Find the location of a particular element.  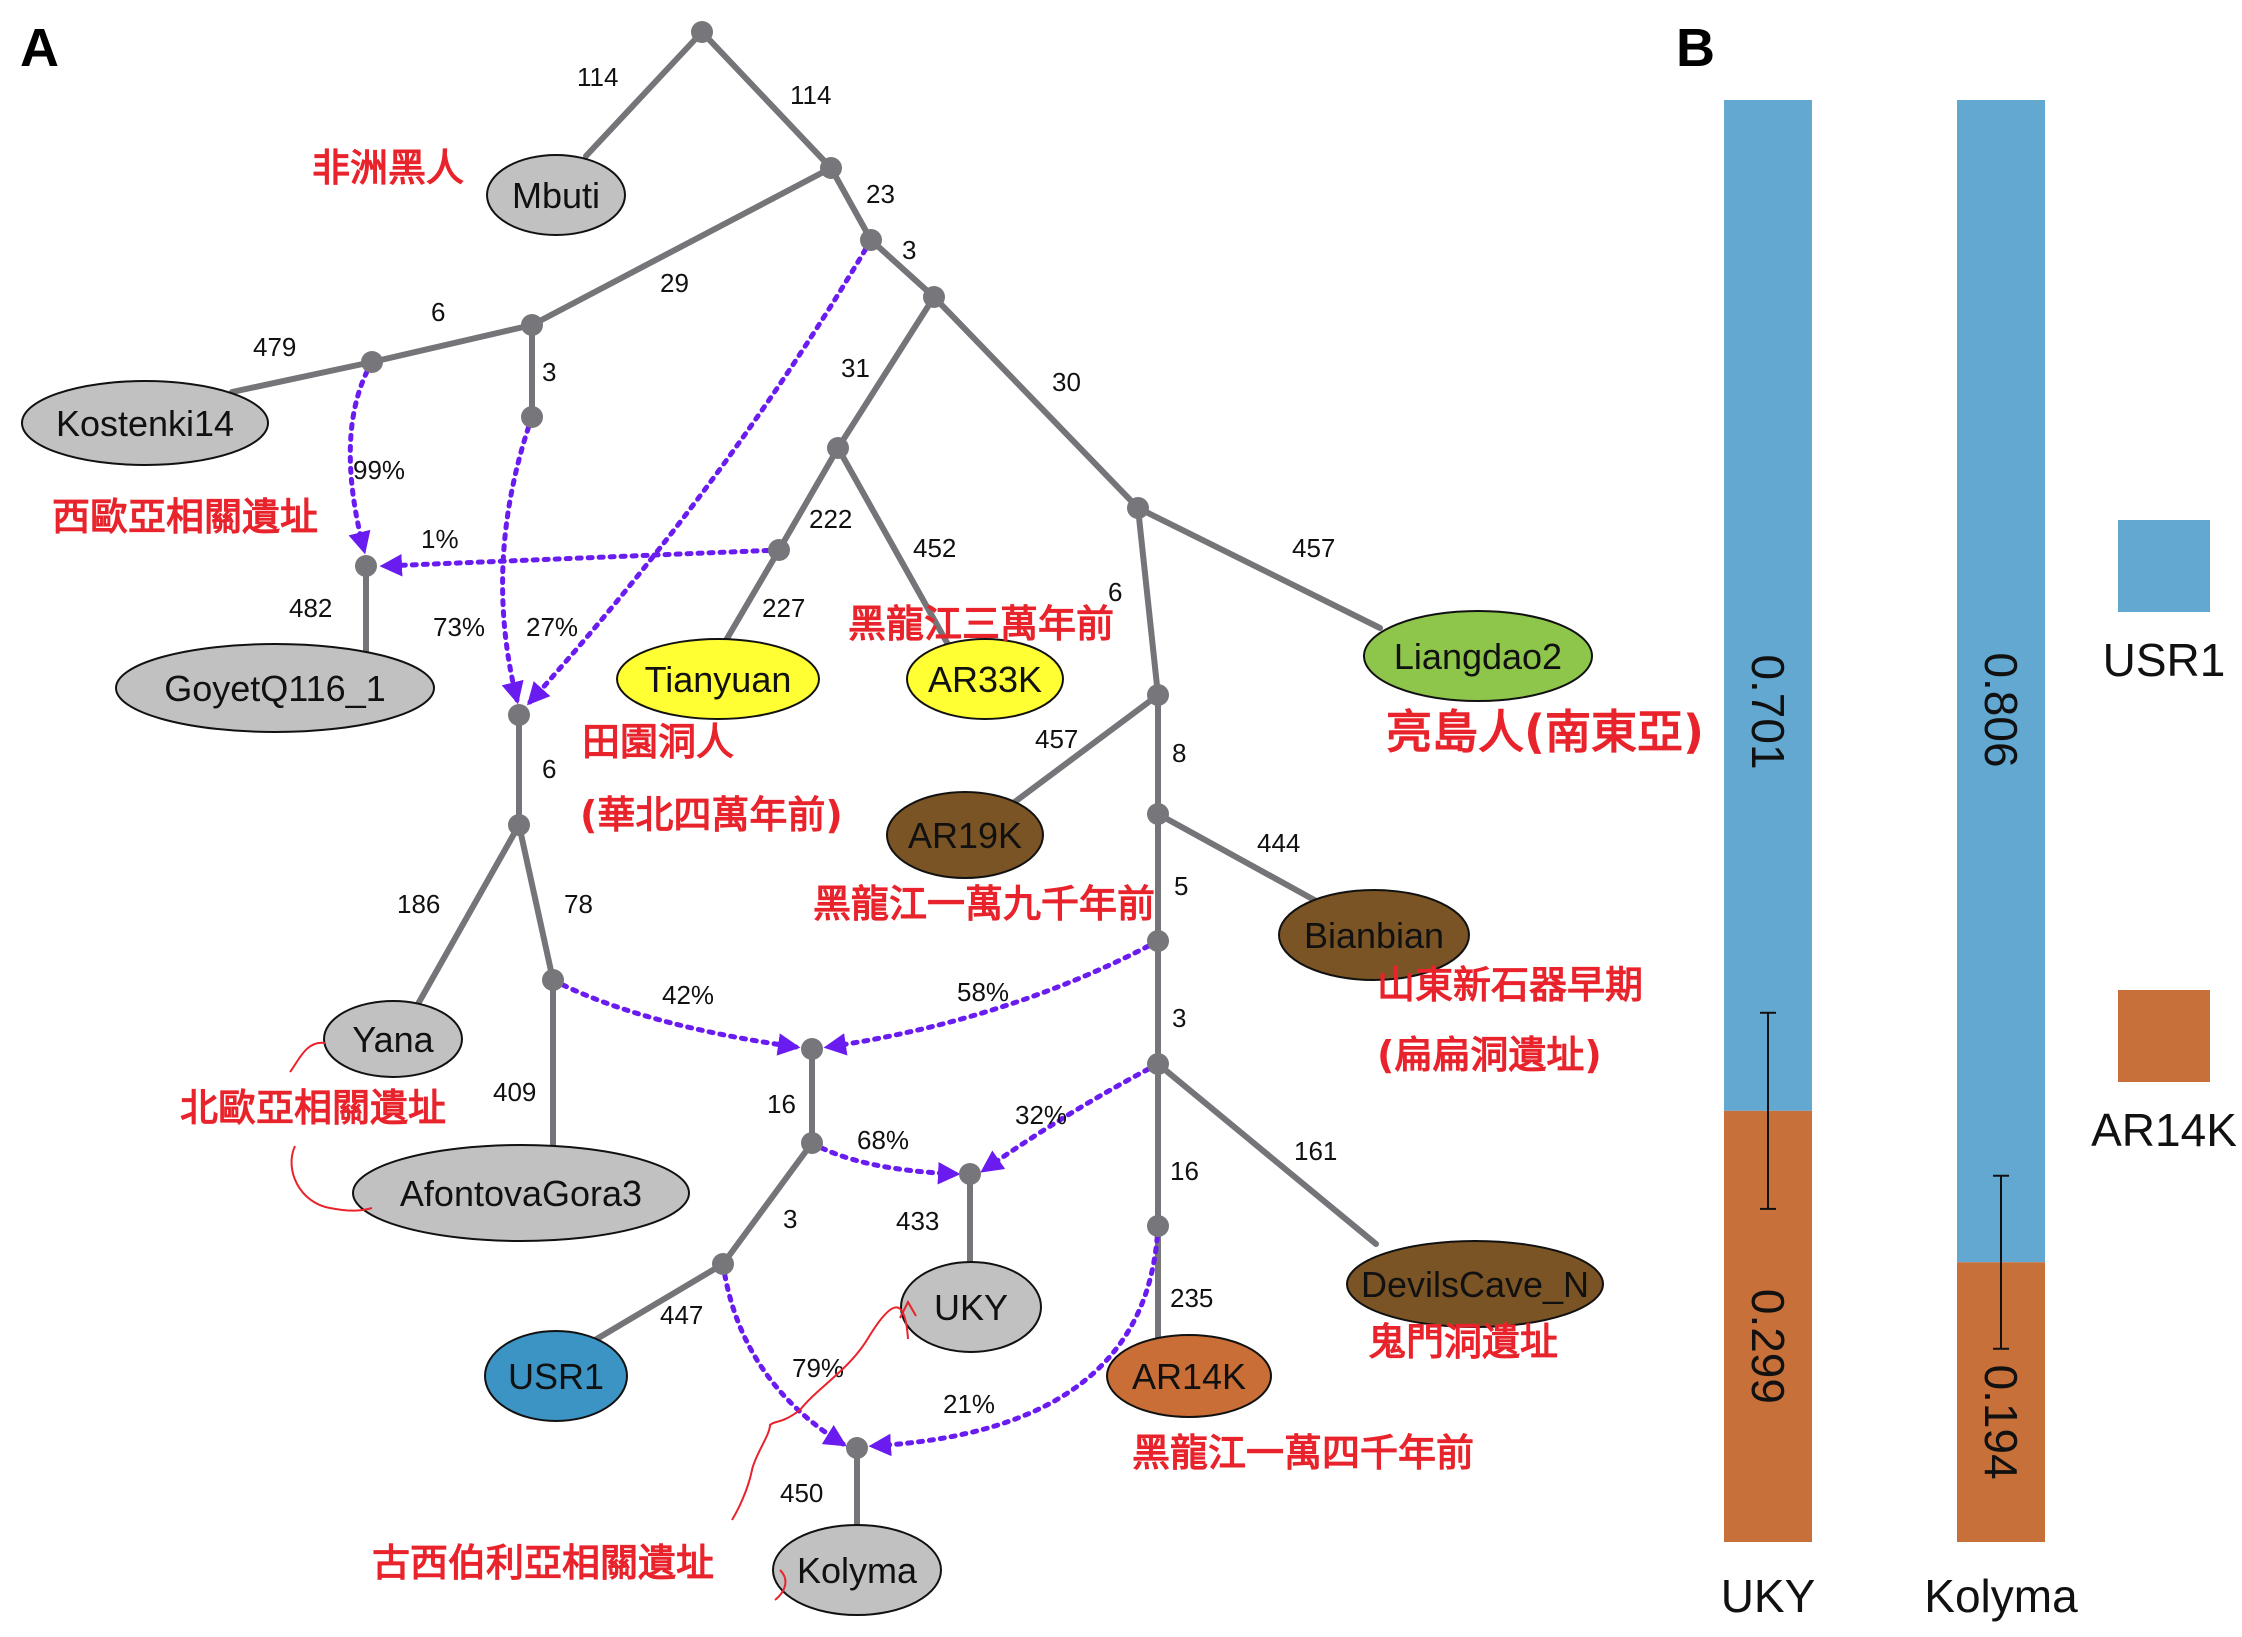

leaf-ar33k is located at coordinates (985, 679).